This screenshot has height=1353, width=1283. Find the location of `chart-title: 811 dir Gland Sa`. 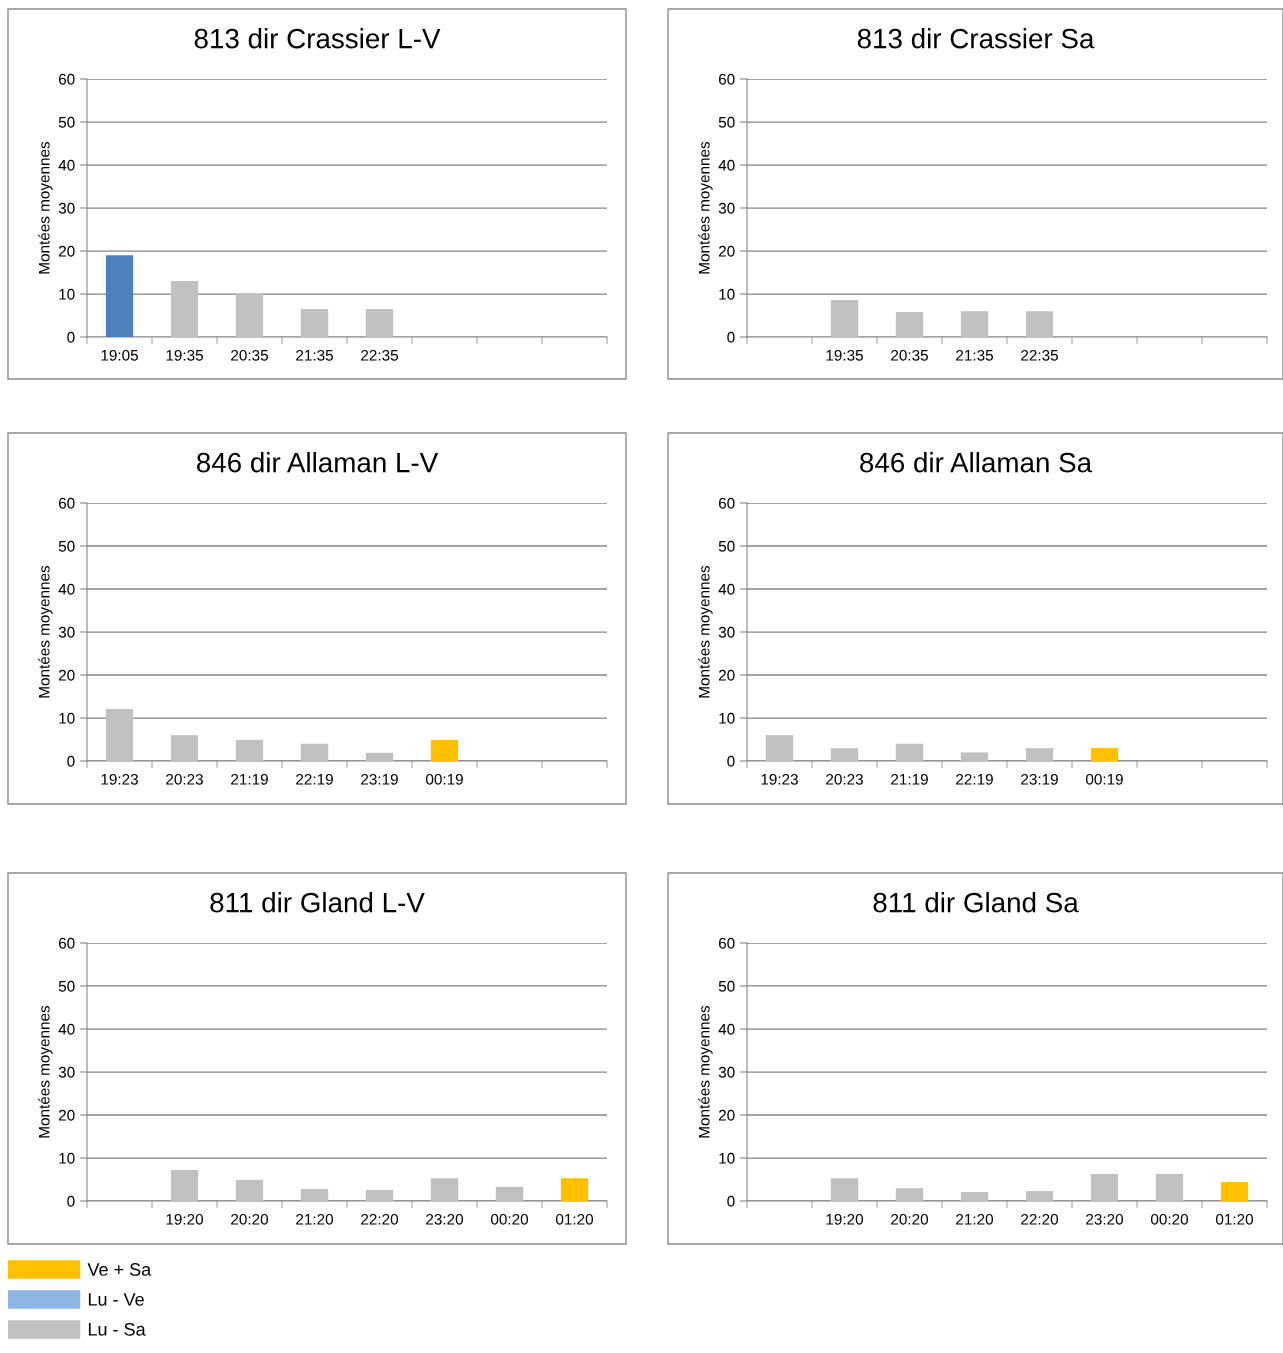

chart-title: 811 dir Gland Sa is located at coordinates (976, 902).